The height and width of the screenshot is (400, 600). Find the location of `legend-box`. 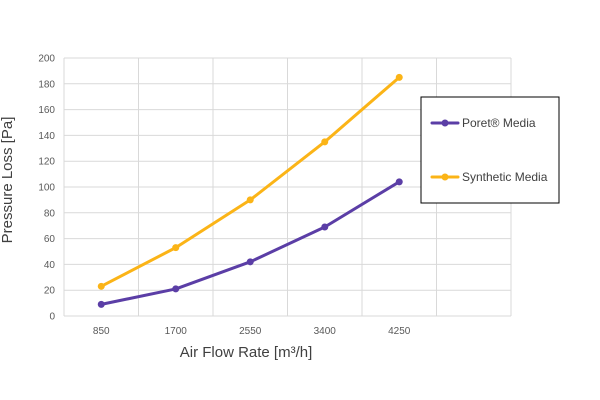

legend-box is located at coordinates (490, 150).